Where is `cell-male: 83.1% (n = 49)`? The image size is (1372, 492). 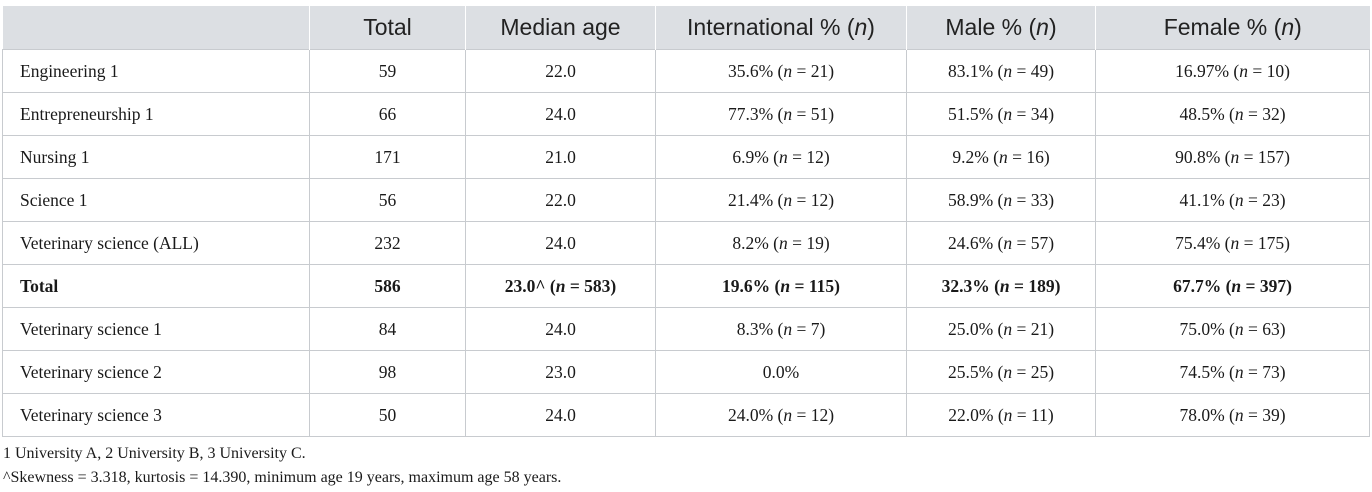
cell-male: 83.1% (n = 49) is located at coordinates (1001, 71).